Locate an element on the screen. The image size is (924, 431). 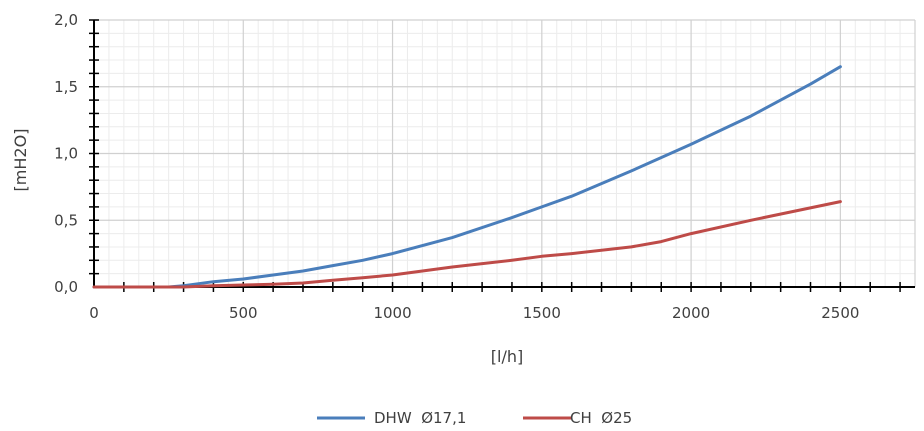
y-tick-label: 2,0 is located at coordinates (66, 20).